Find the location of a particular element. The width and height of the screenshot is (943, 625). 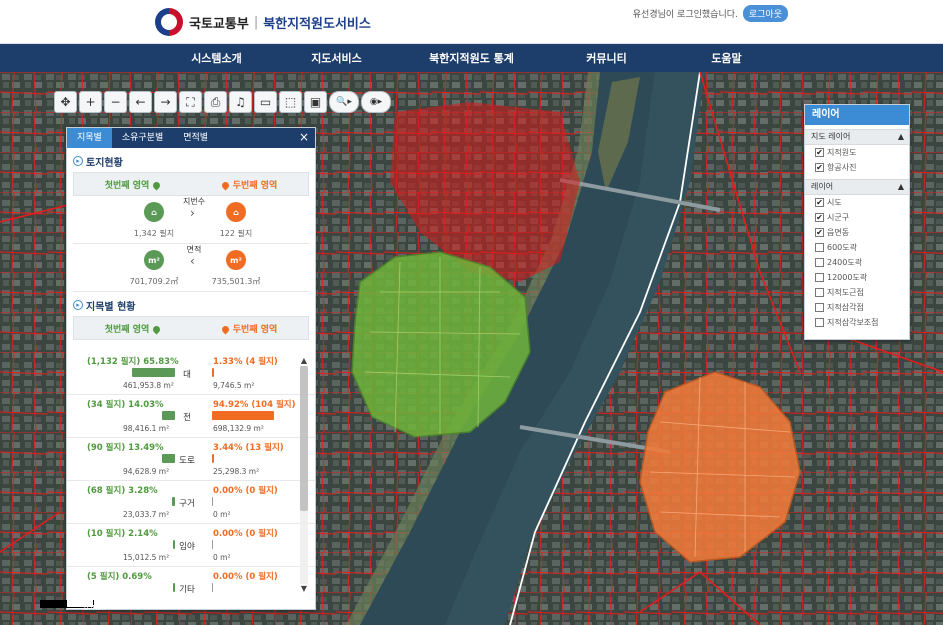

close-icon: × is located at coordinates (303, 137).